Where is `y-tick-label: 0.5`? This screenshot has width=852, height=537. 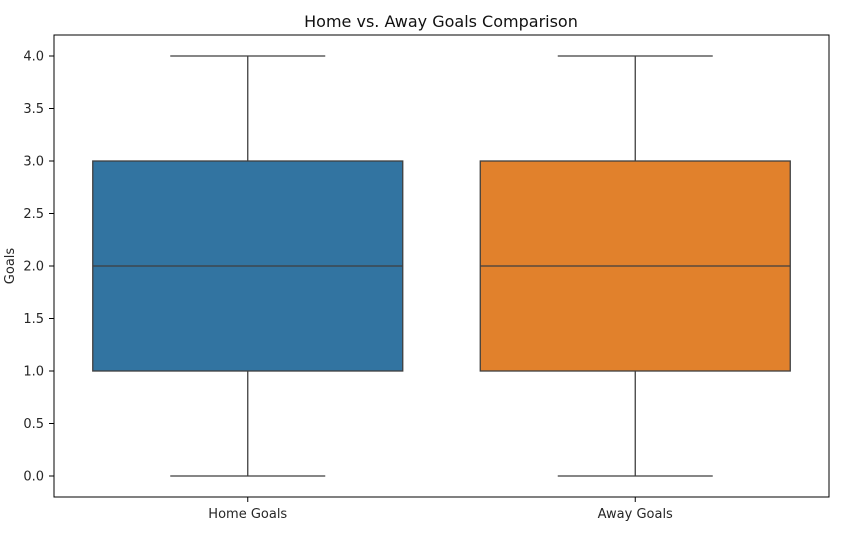 y-tick-label: 0.5 is located at coordinates (33, 424).